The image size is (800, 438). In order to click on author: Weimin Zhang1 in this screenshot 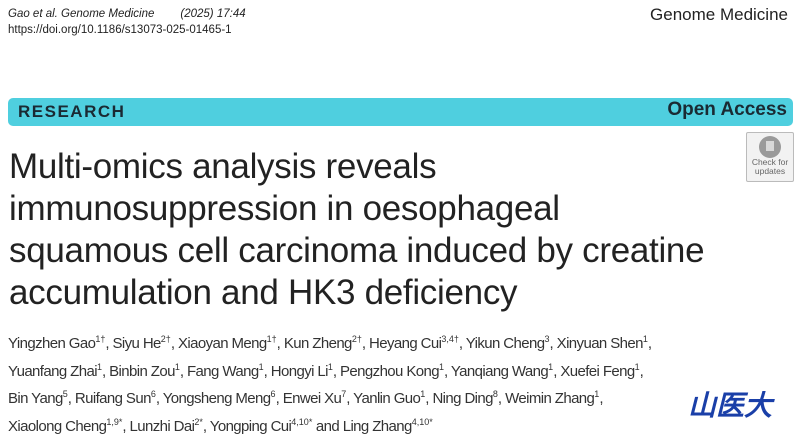, I will do `click(552, 398)`.